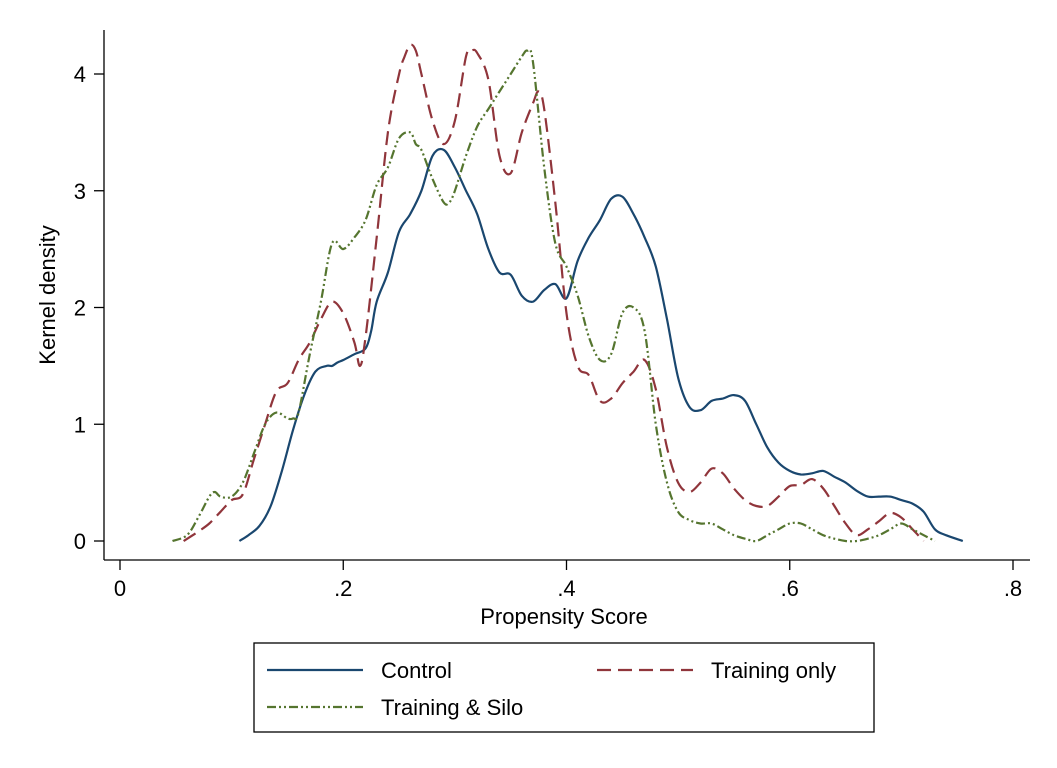  Describe the element at coordinates (80, 191) in the screenshot. I see `y-tick-label: 3` at that location.